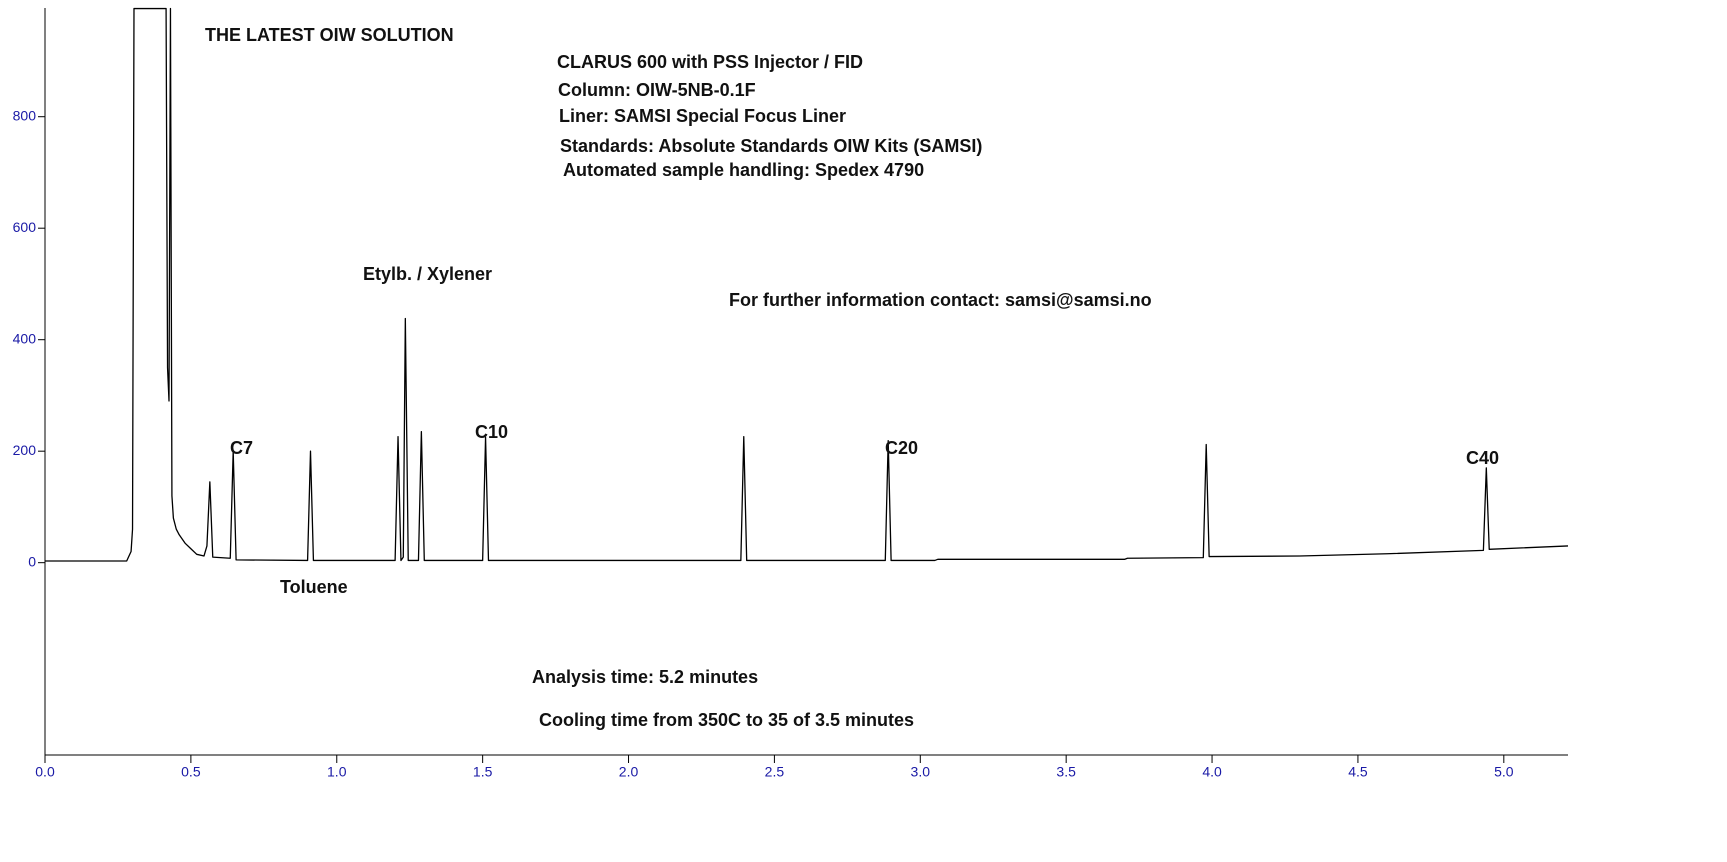  What do you see at coordinates (629, 772) in the screenshot?
I see `x-tick-label: 2.0` at bounding box center [629, 772].